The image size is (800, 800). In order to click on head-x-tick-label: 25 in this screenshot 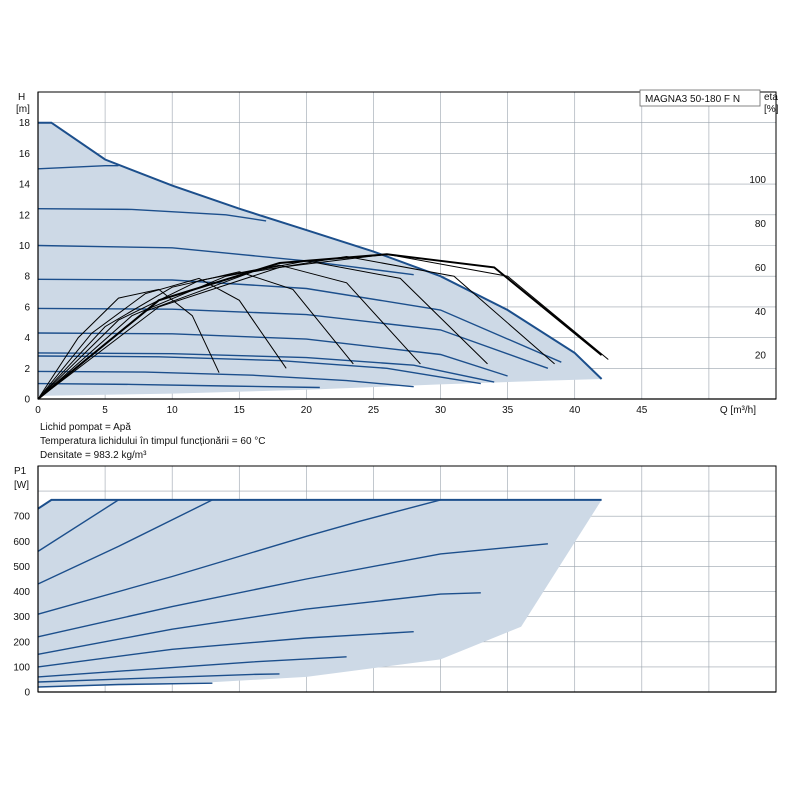, I will do `click(374, 410)`.